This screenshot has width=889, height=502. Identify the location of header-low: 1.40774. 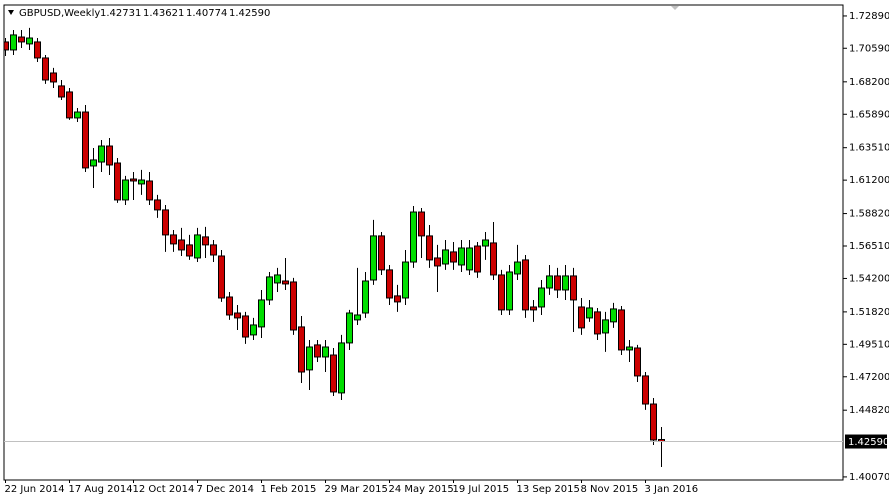
(206, 13).